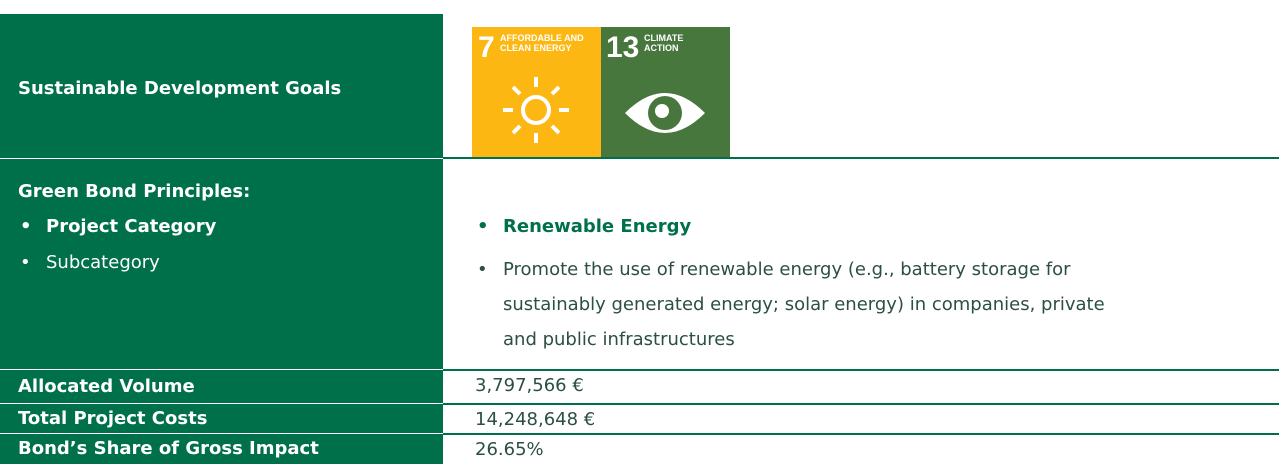 The height and width of the screenshot is (464, 1279). Describe the element at coordinates (509, 449) in the screenshot. I see `row-value: 26.65%` at that location.